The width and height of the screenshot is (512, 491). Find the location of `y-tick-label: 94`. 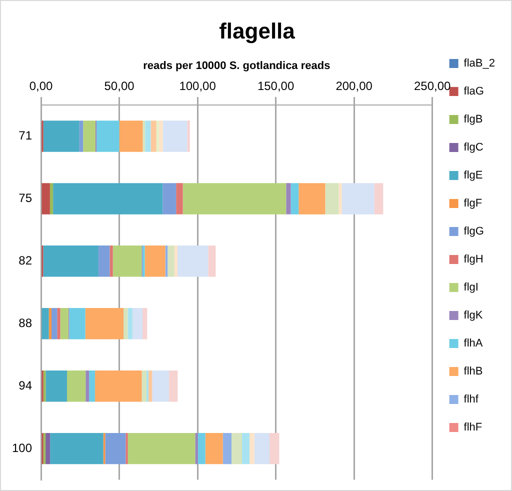

y-tick-label: 94 is located at coordinates (25, 385).